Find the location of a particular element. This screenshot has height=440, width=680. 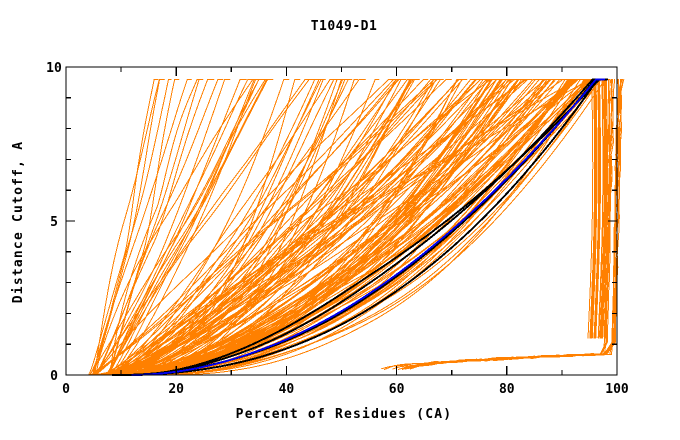

x-tick-label: 20 is located at coordinates (176, 389).